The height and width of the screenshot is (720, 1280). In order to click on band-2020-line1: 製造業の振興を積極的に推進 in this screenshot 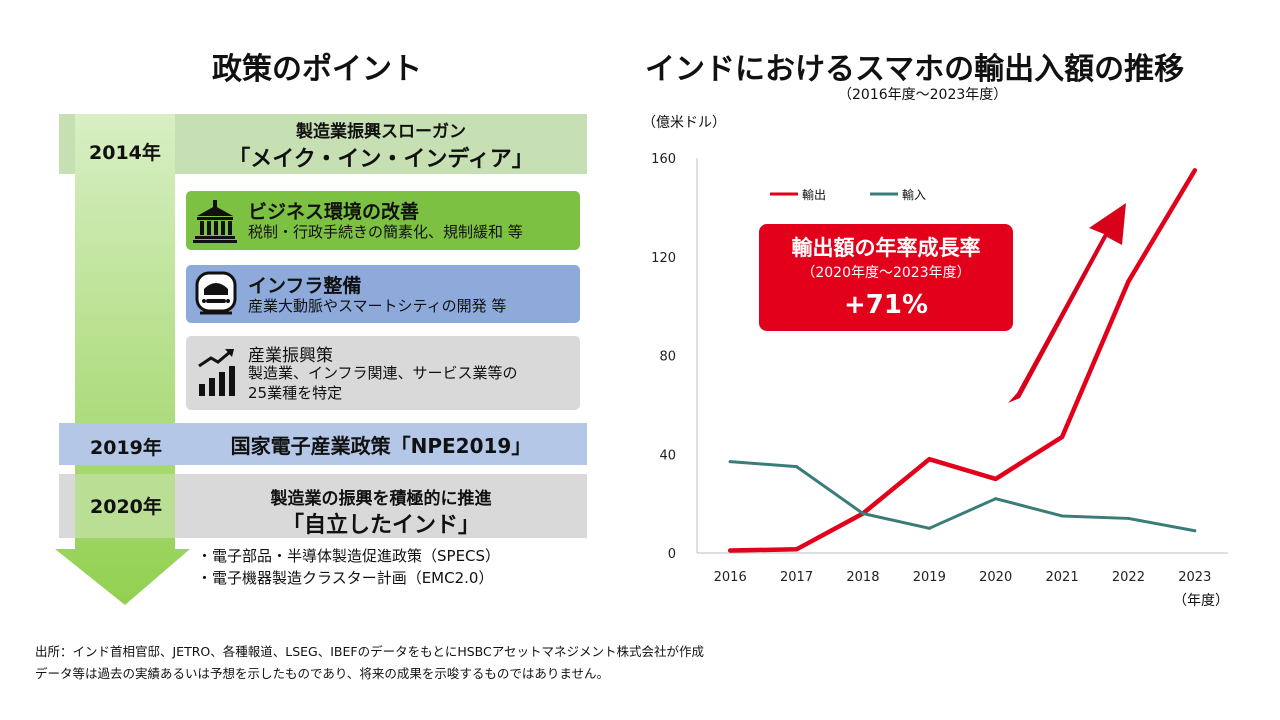, I will do `click(381, 499)`.